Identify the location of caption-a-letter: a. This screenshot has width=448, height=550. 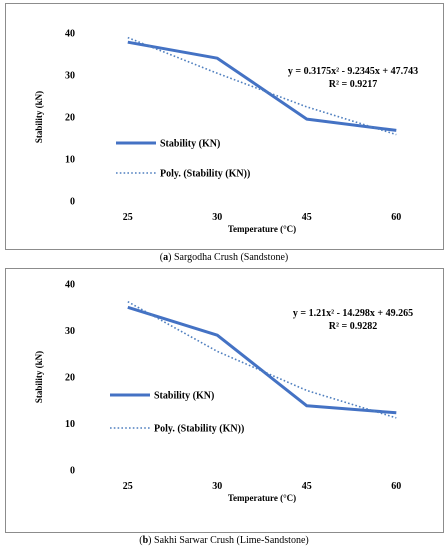
(166, 257).